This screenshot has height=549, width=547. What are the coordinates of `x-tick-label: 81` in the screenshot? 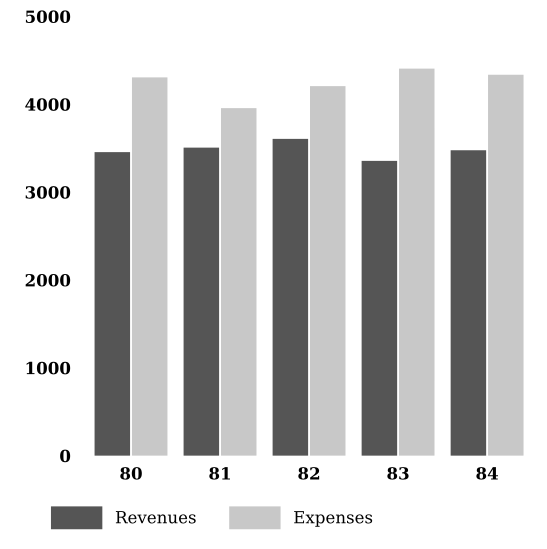 It's located at (219, 473).